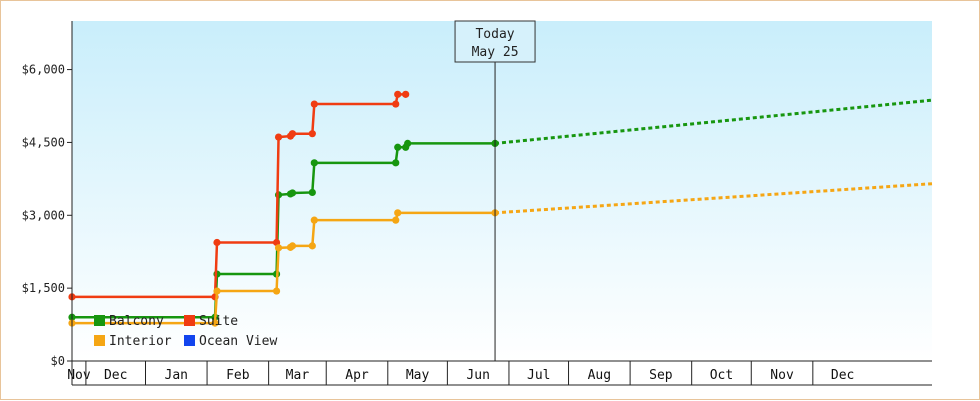  What do you see at coordinates (43, 70) in the screenshot?
I see `y-tick-label: $6,000` at bounding box center [43, 70].